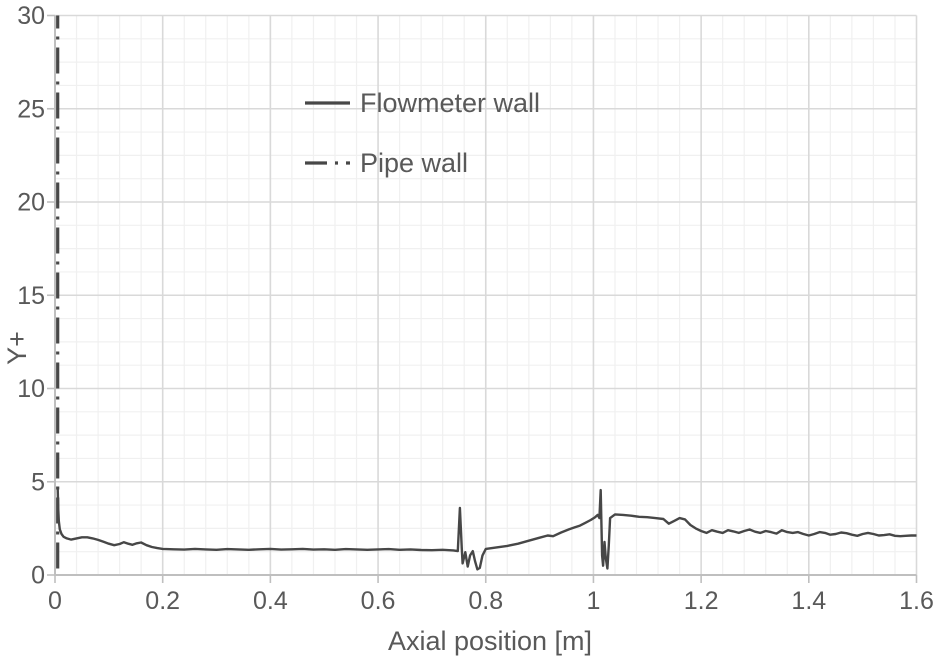 This screenshot has width=946, height=672. Describe the element at coordinates (490, 641) in the screenshot. I see `x-axis-title: Axial position [m]` at that location.